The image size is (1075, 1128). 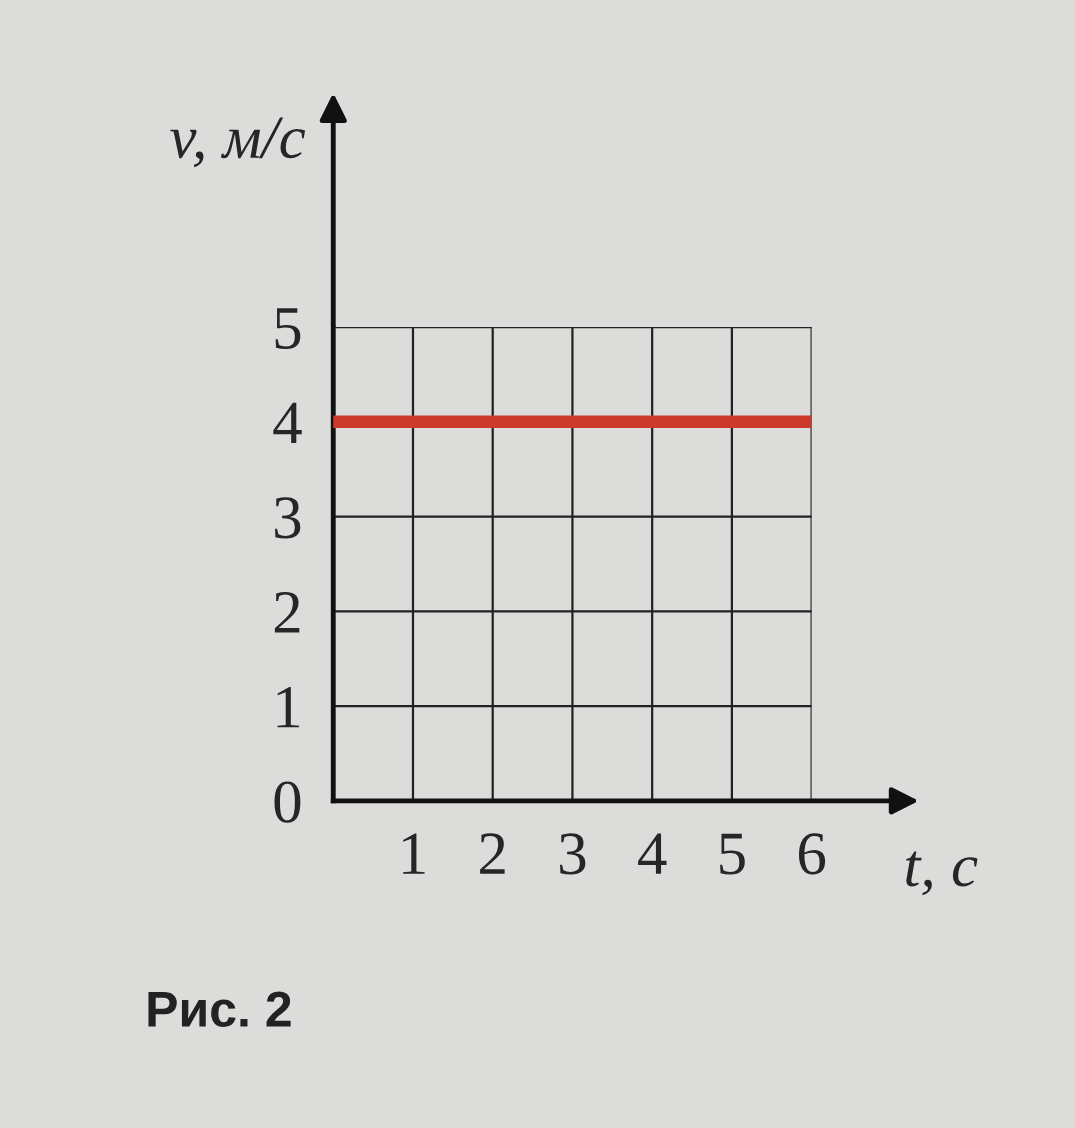 I want to click on x-tick-label: 3, so click(x=573, y=854).